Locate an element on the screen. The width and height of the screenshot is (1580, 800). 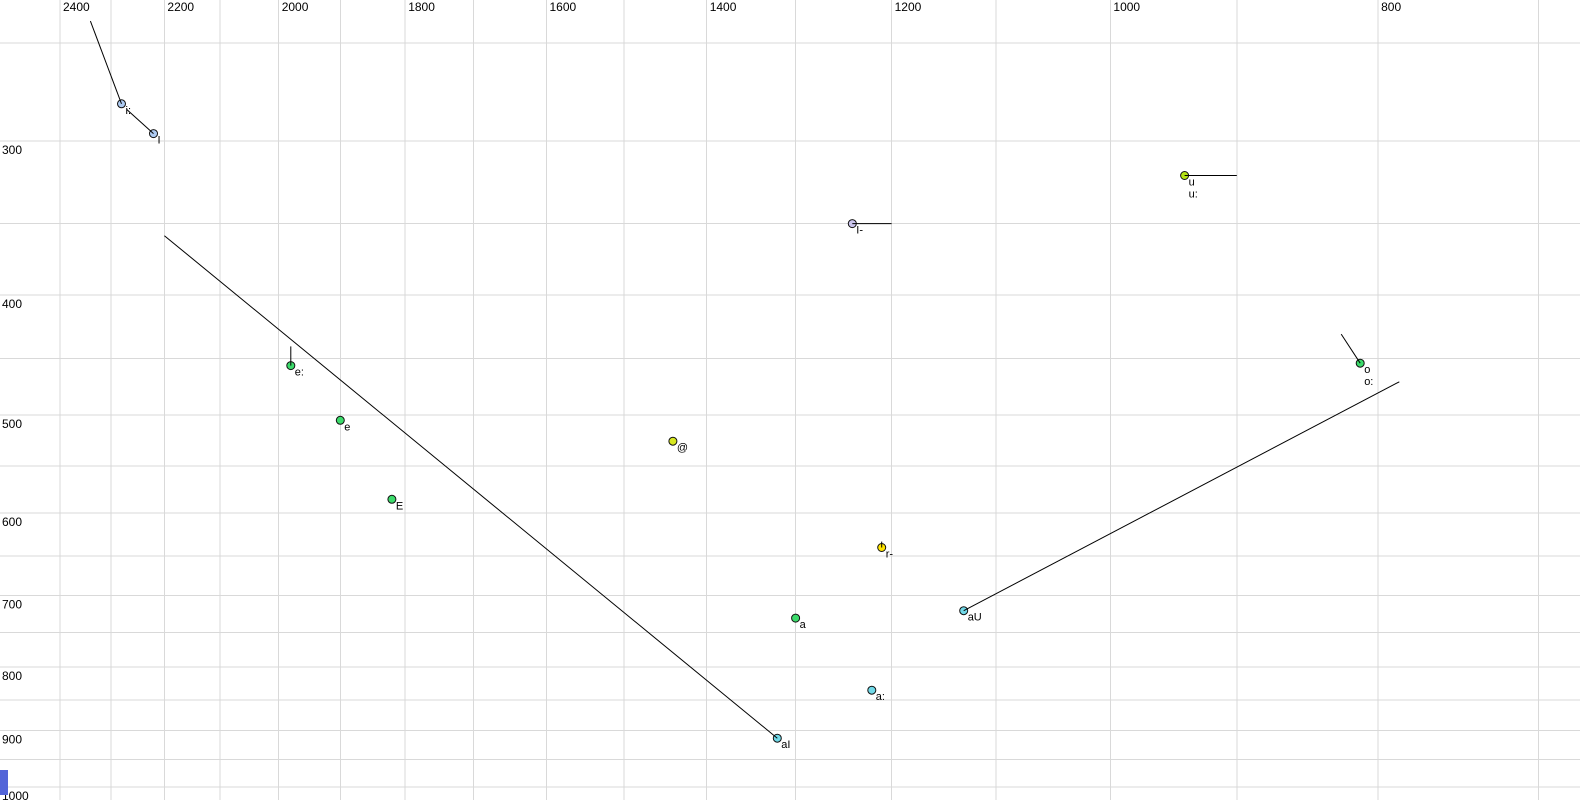
y-tick-label: 300 is located at coordinates (12, 150).